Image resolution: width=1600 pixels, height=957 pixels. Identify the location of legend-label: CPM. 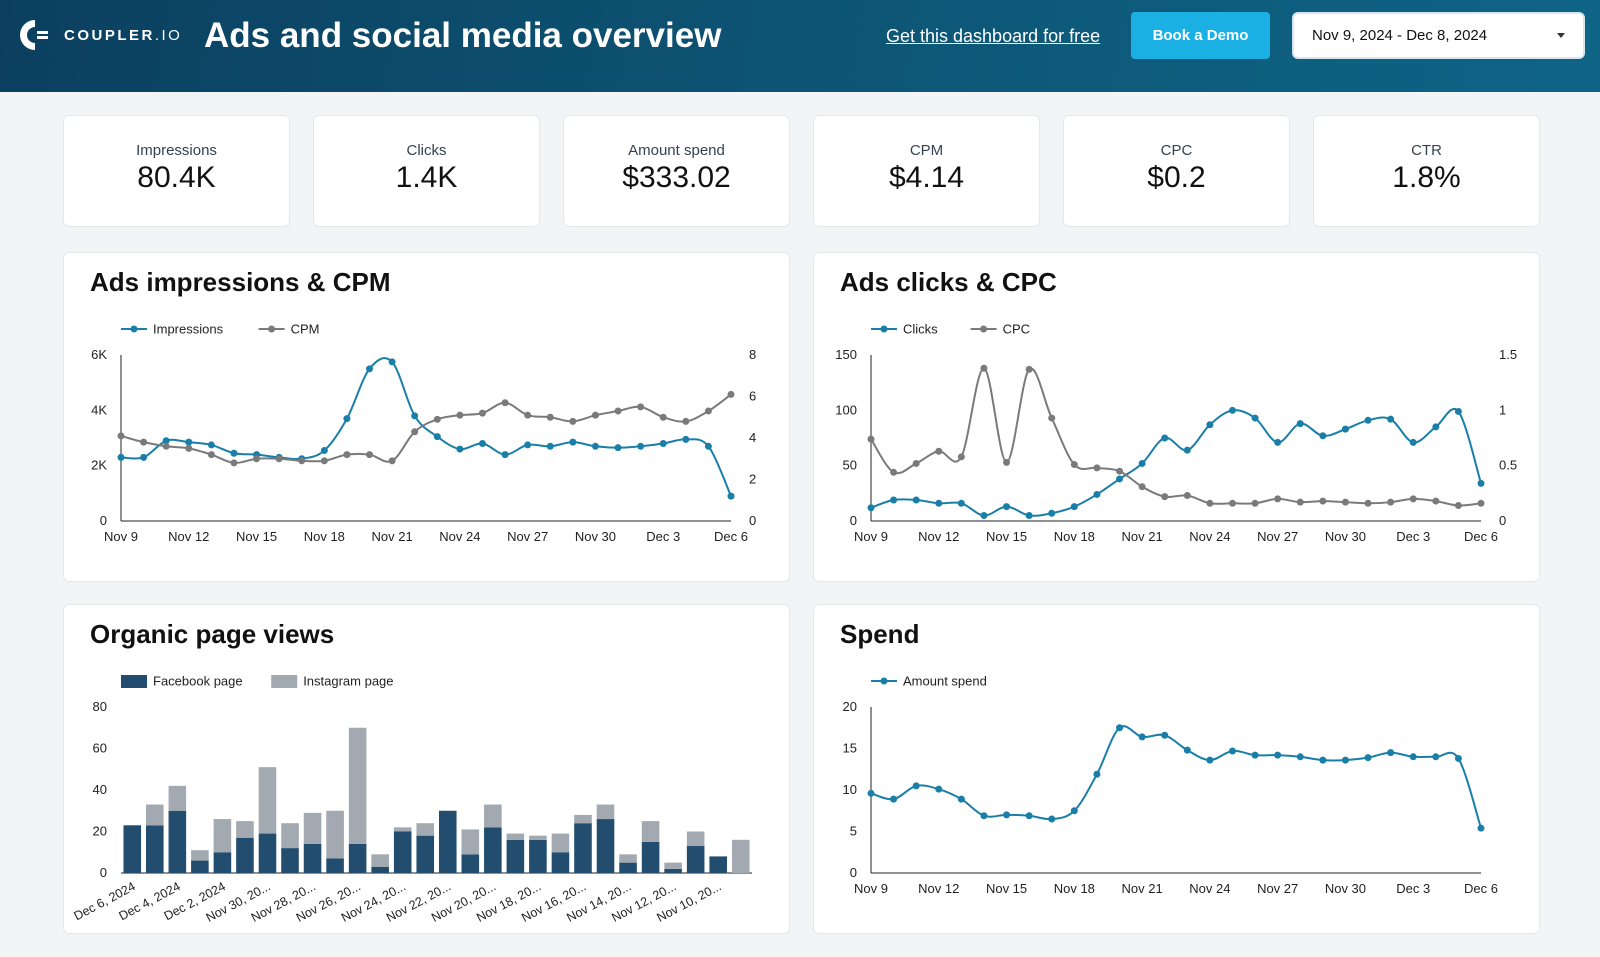
(305, 329).